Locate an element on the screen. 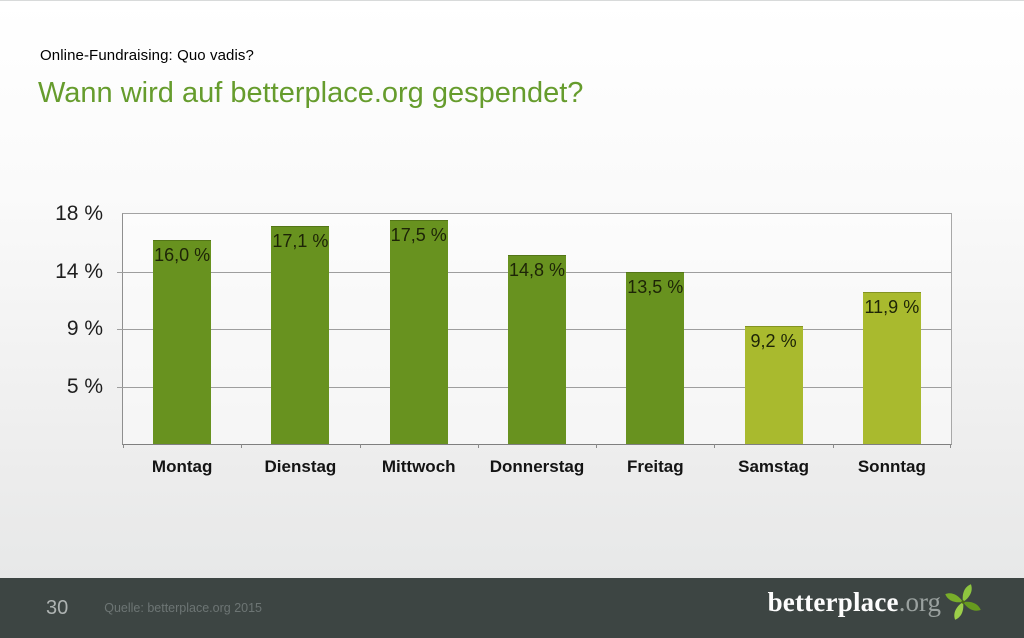  x-axis-label: Dienstag is located at coordinates (300, 466).